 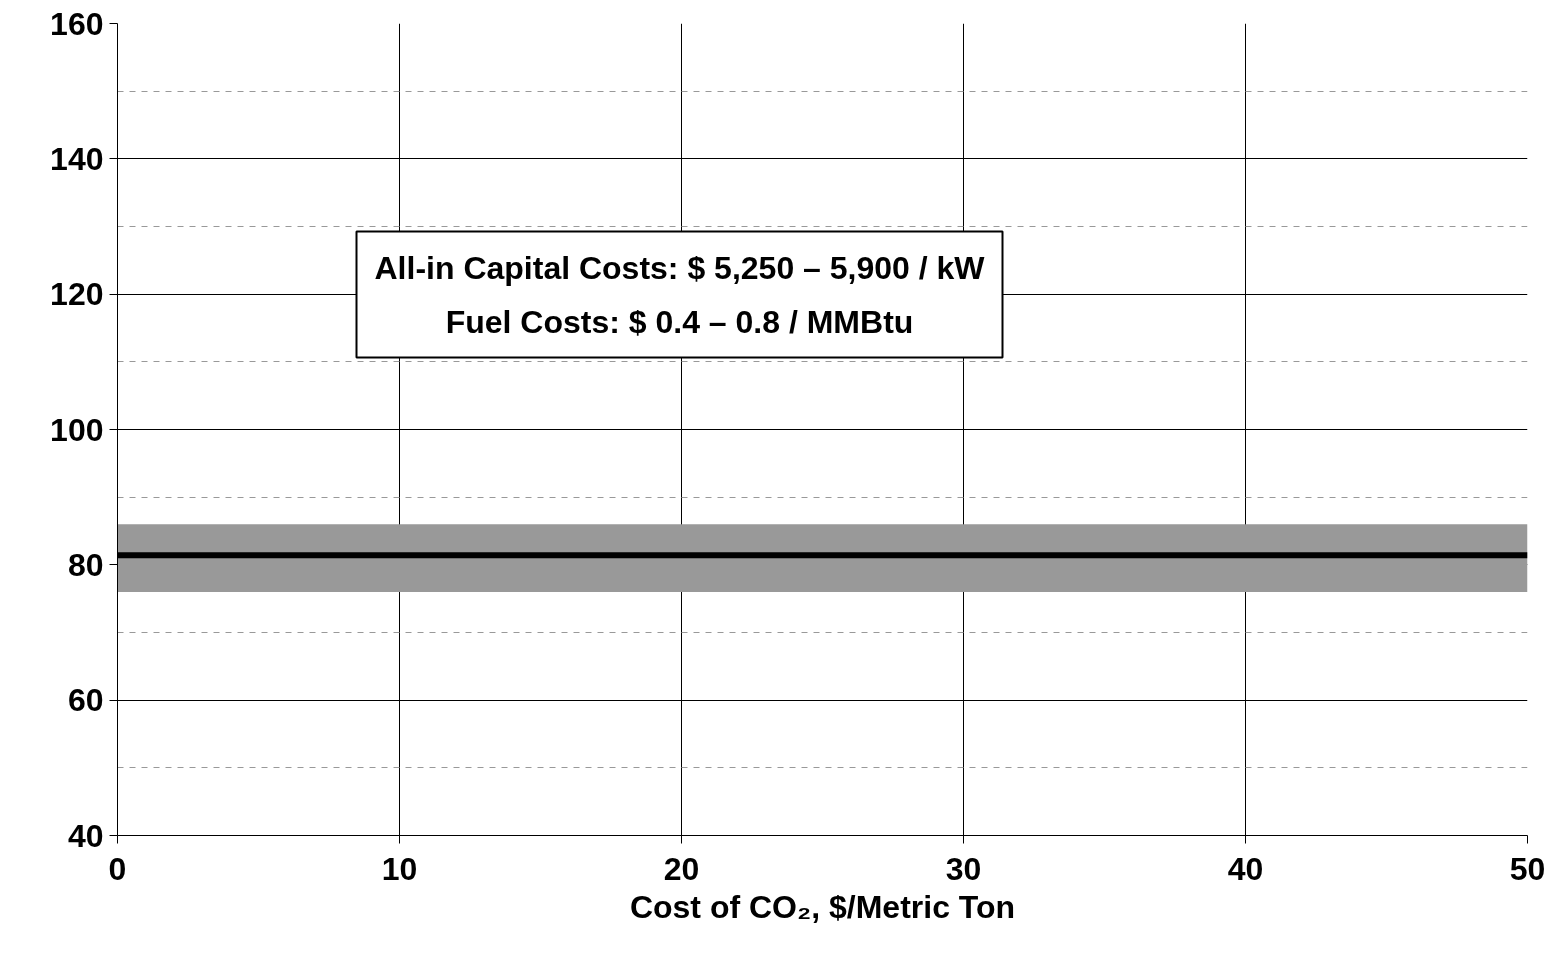 What do you see at coordinates (399, 868) in the screenshot?
I see `x-tick-label: 10` at bounding box center [399, 868].